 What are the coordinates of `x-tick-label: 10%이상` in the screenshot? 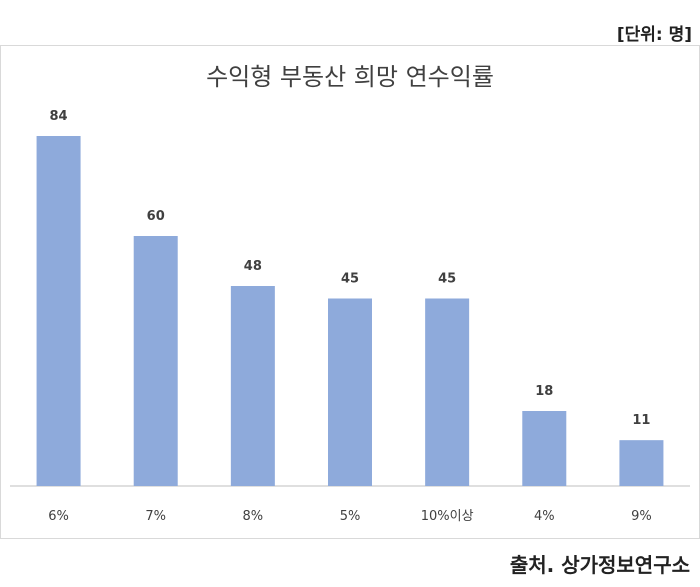 It's located at (447, 516).